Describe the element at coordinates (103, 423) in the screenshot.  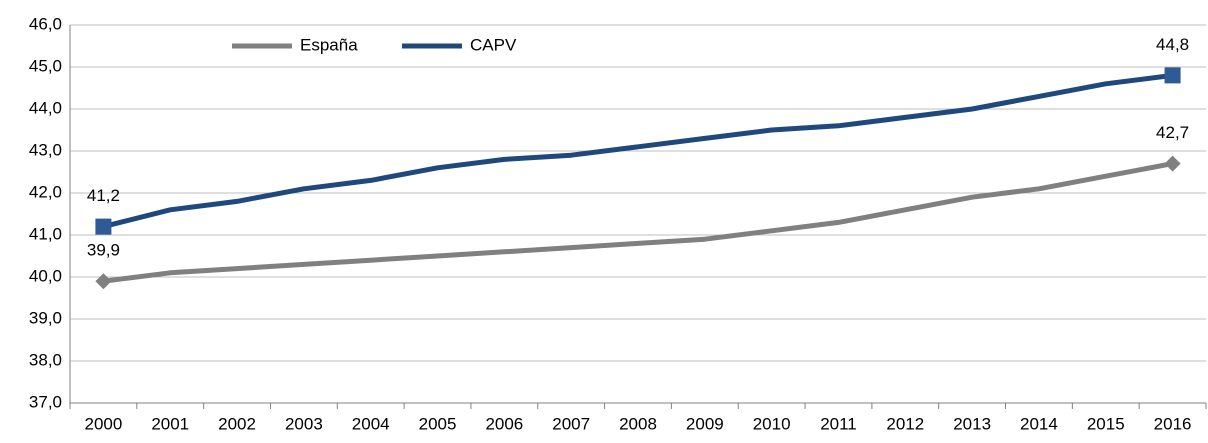
I see `x-tick-label: 2000` at that location.